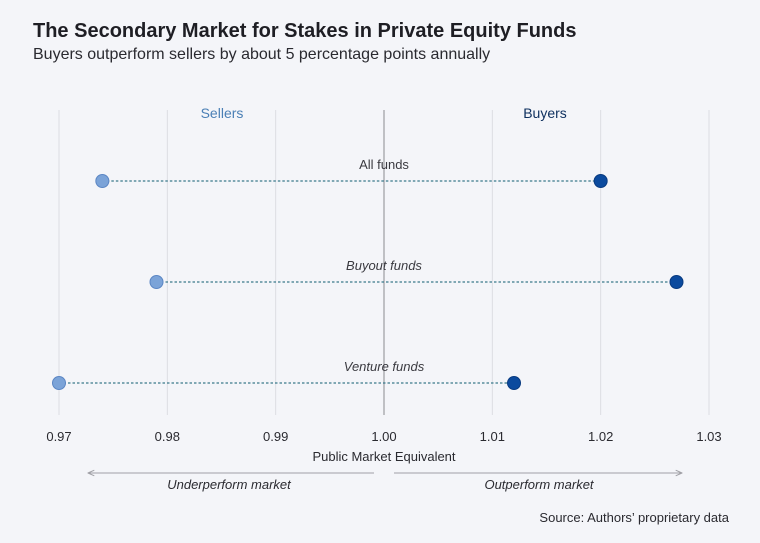 The height and width of the screenshot is (543, 760). What do you see at coordinates (708, 436) in the screenshot?
I see `x-tick-label: 1.03` at bounding box center [708, 436].